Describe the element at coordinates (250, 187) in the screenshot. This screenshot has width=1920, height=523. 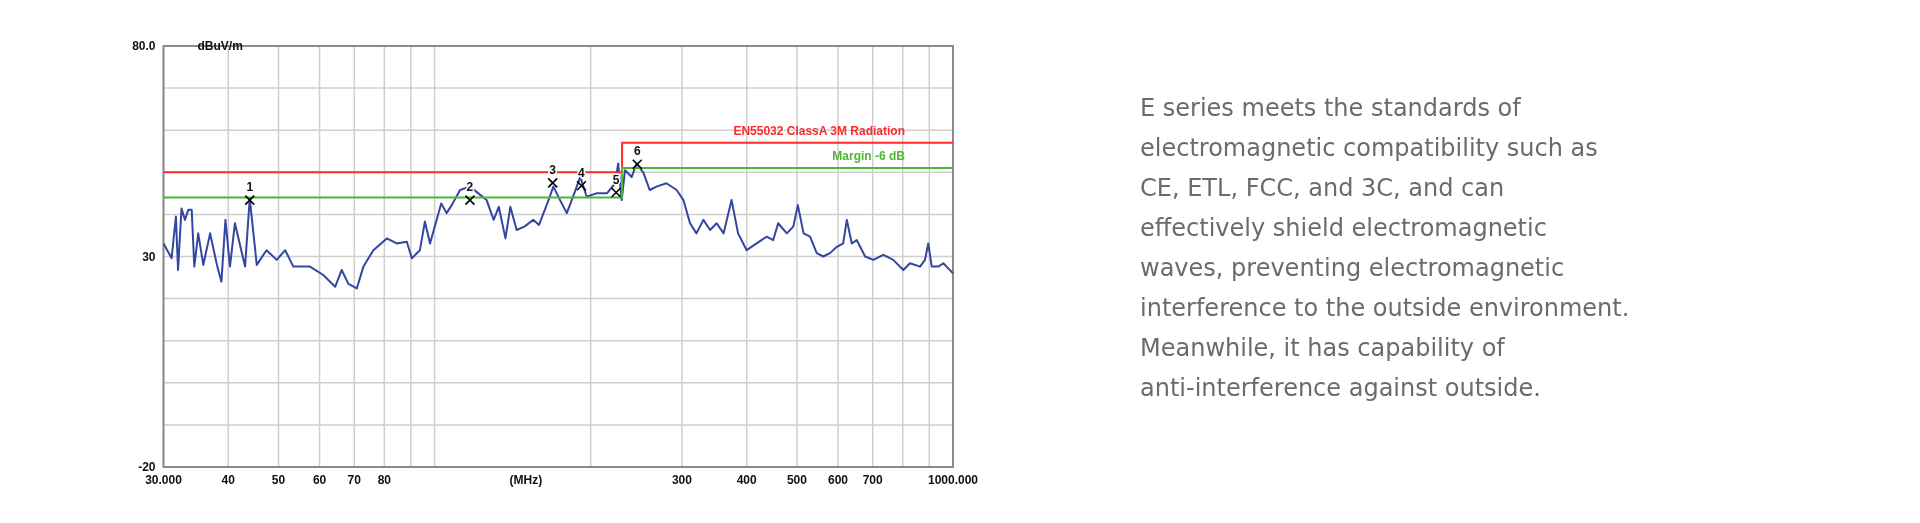
I see `annotation: 1` at that location.